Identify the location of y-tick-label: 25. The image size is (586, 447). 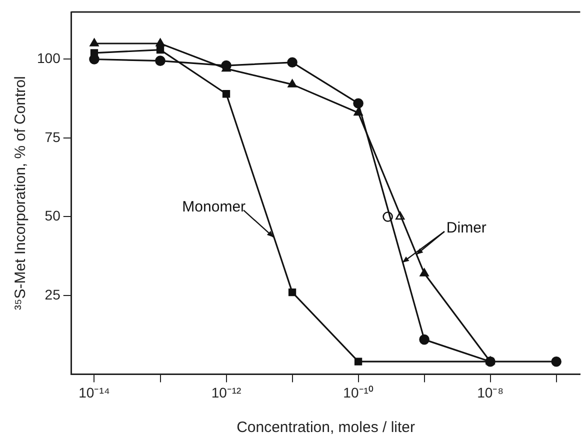
(52, 294).